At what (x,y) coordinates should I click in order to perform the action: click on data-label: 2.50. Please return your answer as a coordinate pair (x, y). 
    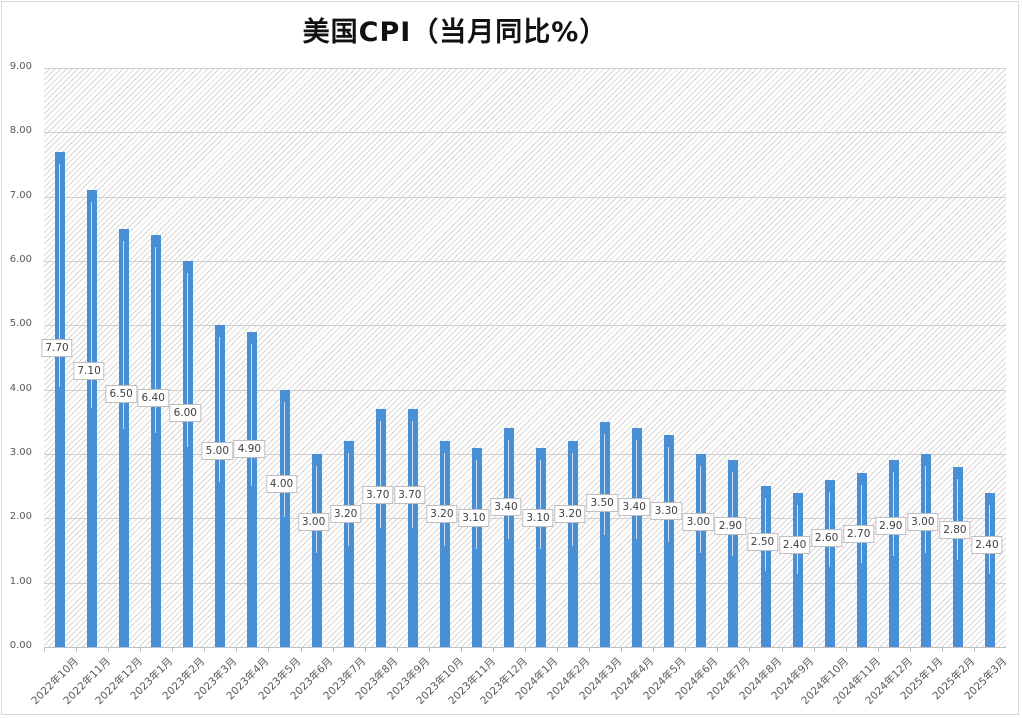
    Looking at the image, I should click on (762, 541).